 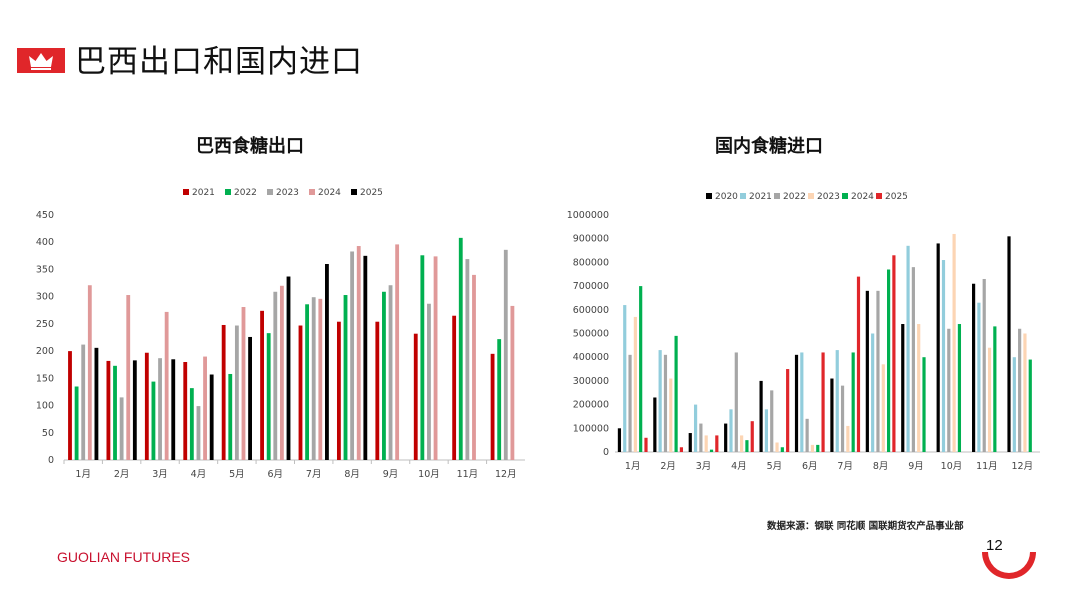 I want to click on bar-2025-6月, so click(x=823, y=402).